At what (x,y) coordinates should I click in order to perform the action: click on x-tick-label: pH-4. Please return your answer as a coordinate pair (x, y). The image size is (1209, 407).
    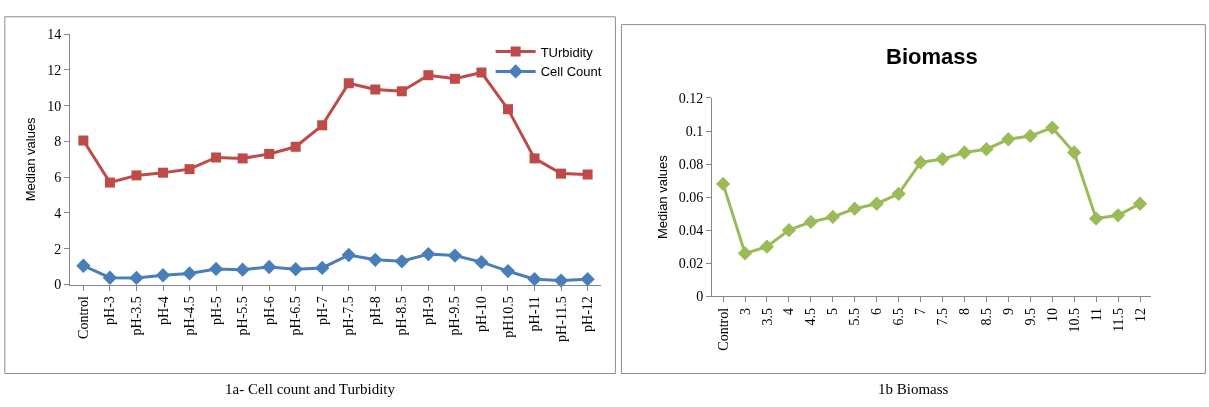
    Looking at the image, I should click on (163, 310).